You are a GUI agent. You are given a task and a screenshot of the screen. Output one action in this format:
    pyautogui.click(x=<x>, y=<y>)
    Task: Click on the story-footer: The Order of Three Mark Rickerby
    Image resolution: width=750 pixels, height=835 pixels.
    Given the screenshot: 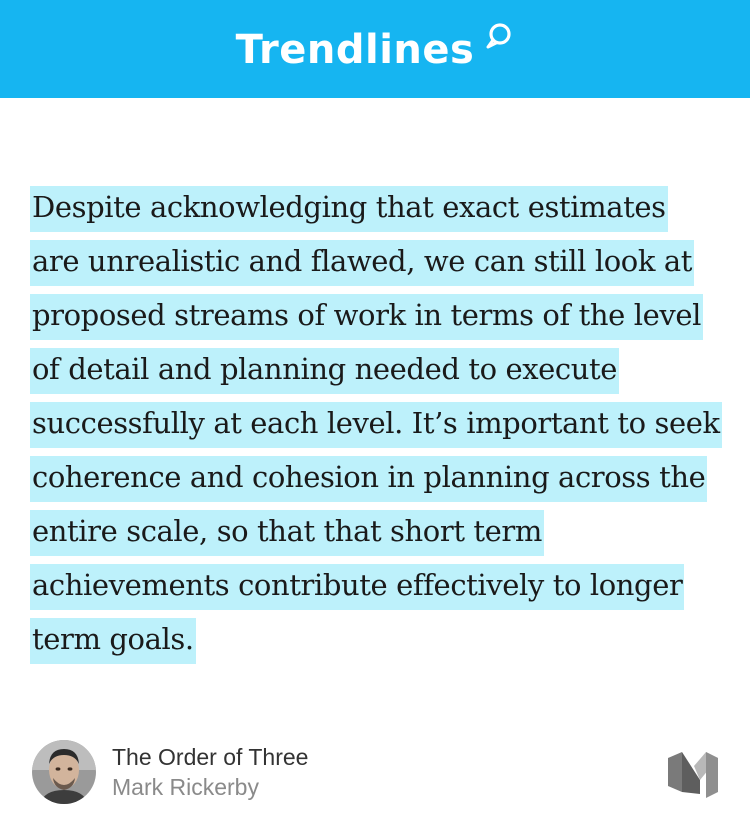 What is the action you would take?
    pyautogui.click(x=377, y=773)
    